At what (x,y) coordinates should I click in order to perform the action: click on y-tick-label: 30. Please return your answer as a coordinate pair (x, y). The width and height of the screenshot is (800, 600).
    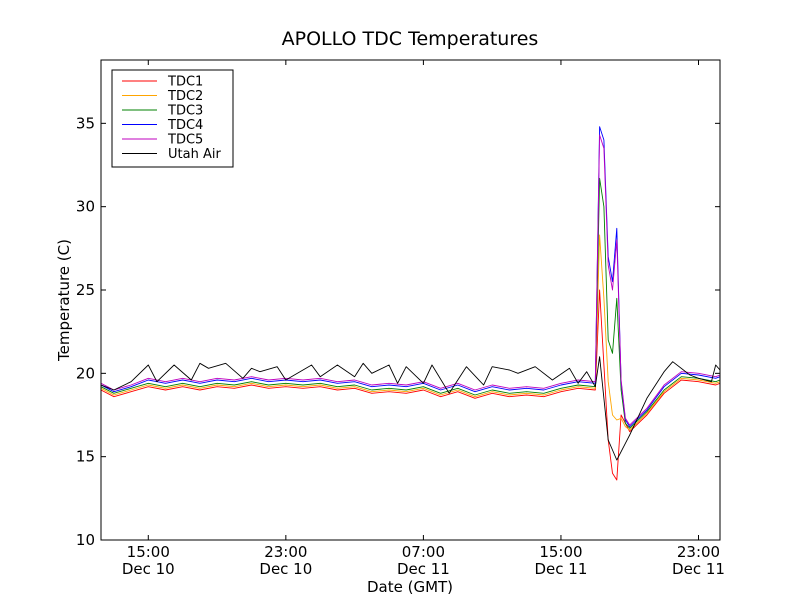
    Looking at the image, I should click on (85, 207).